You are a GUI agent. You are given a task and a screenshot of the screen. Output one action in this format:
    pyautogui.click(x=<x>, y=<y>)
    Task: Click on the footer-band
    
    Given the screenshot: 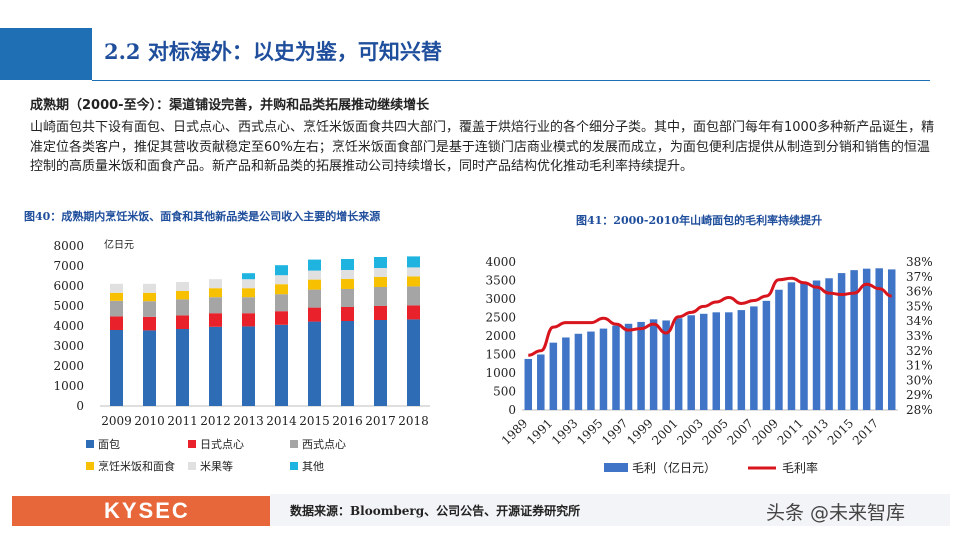 What is the action you would take?
    pyautogui.click(x=610, y=510)
    